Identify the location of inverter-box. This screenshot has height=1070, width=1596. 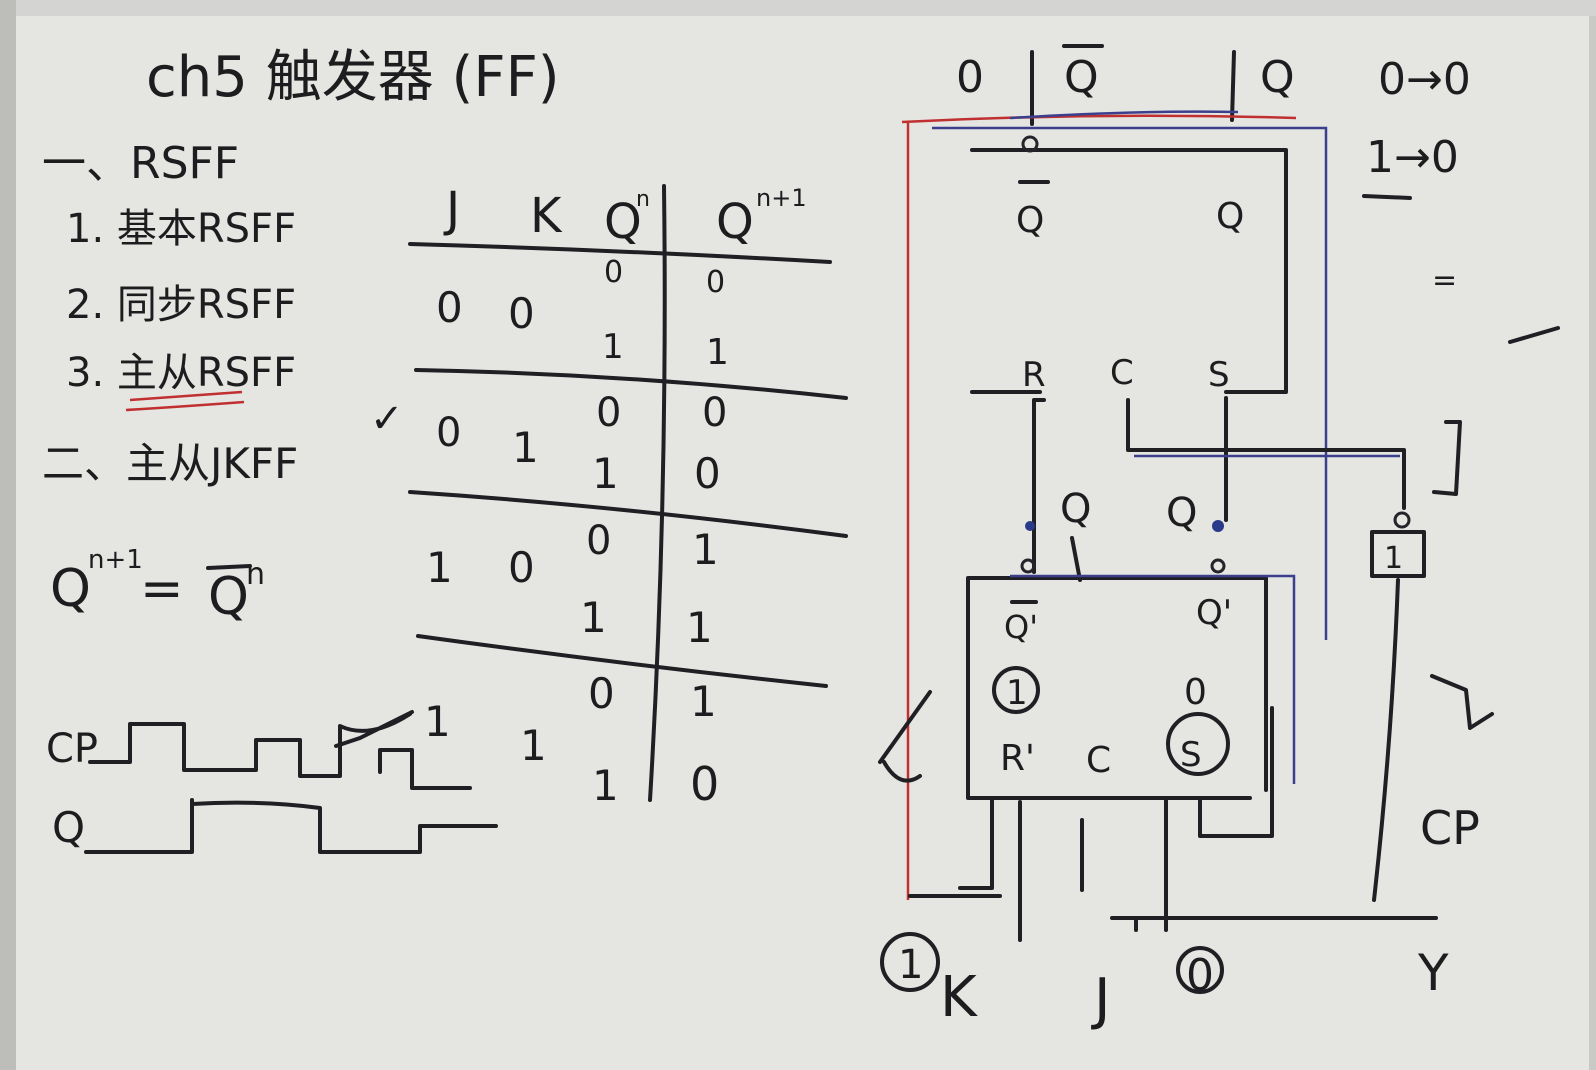
(1398, 554).